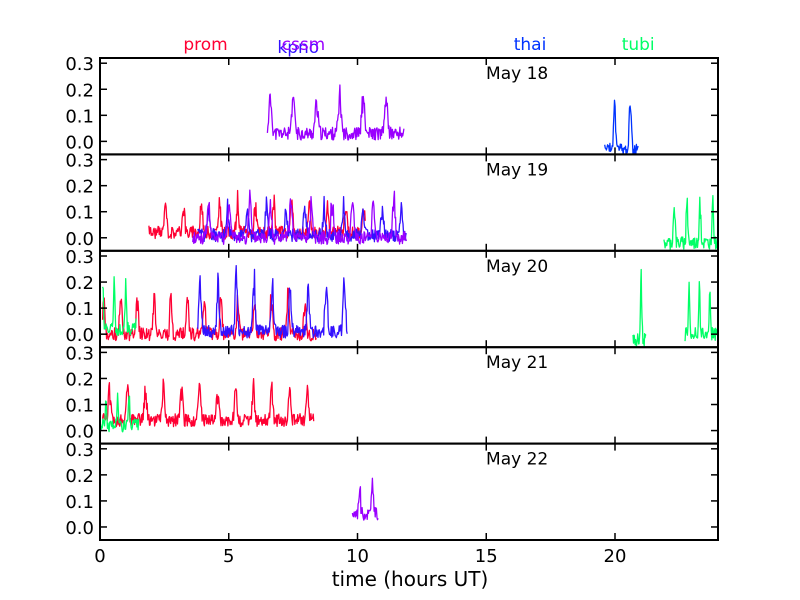 This screenshot has height=600, width=800. Describe the element at coordinates (410, 579) in the screenshot. I see `x-axis-title: time (hours UT)` at that location.